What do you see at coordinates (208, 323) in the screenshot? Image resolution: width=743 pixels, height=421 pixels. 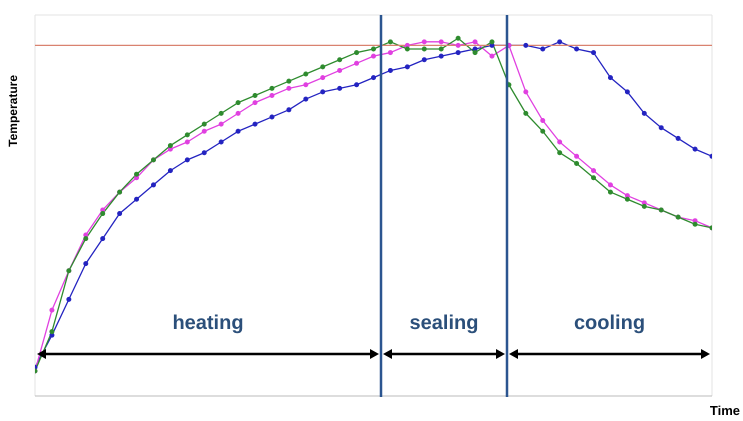 I see `annotation: heating` at bounding box center [208, 323].